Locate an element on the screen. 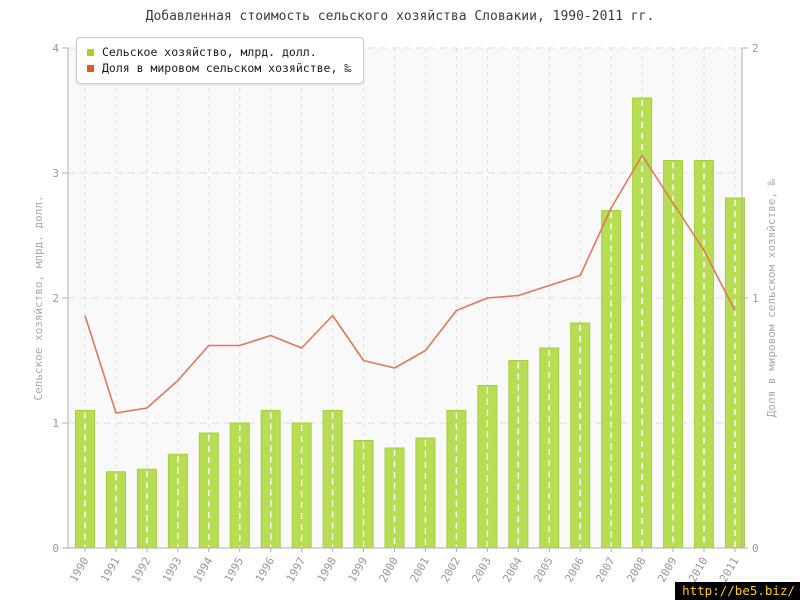  svg-text: 1996 is located at coordinates (265, 569).